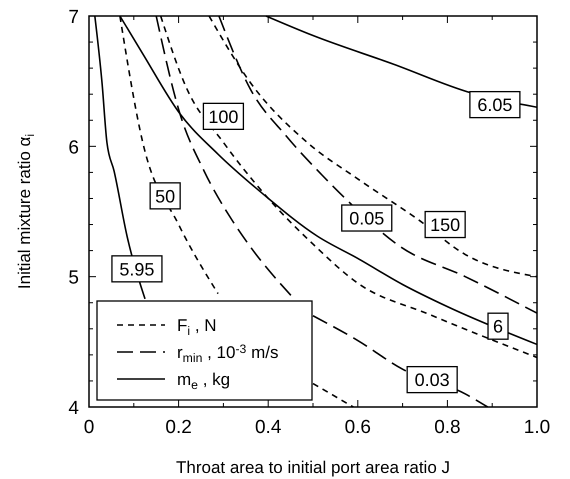  Describe the element at coordinates (178, 427) in the screenshot. I see `x-tick-label: 0.2` at that location.